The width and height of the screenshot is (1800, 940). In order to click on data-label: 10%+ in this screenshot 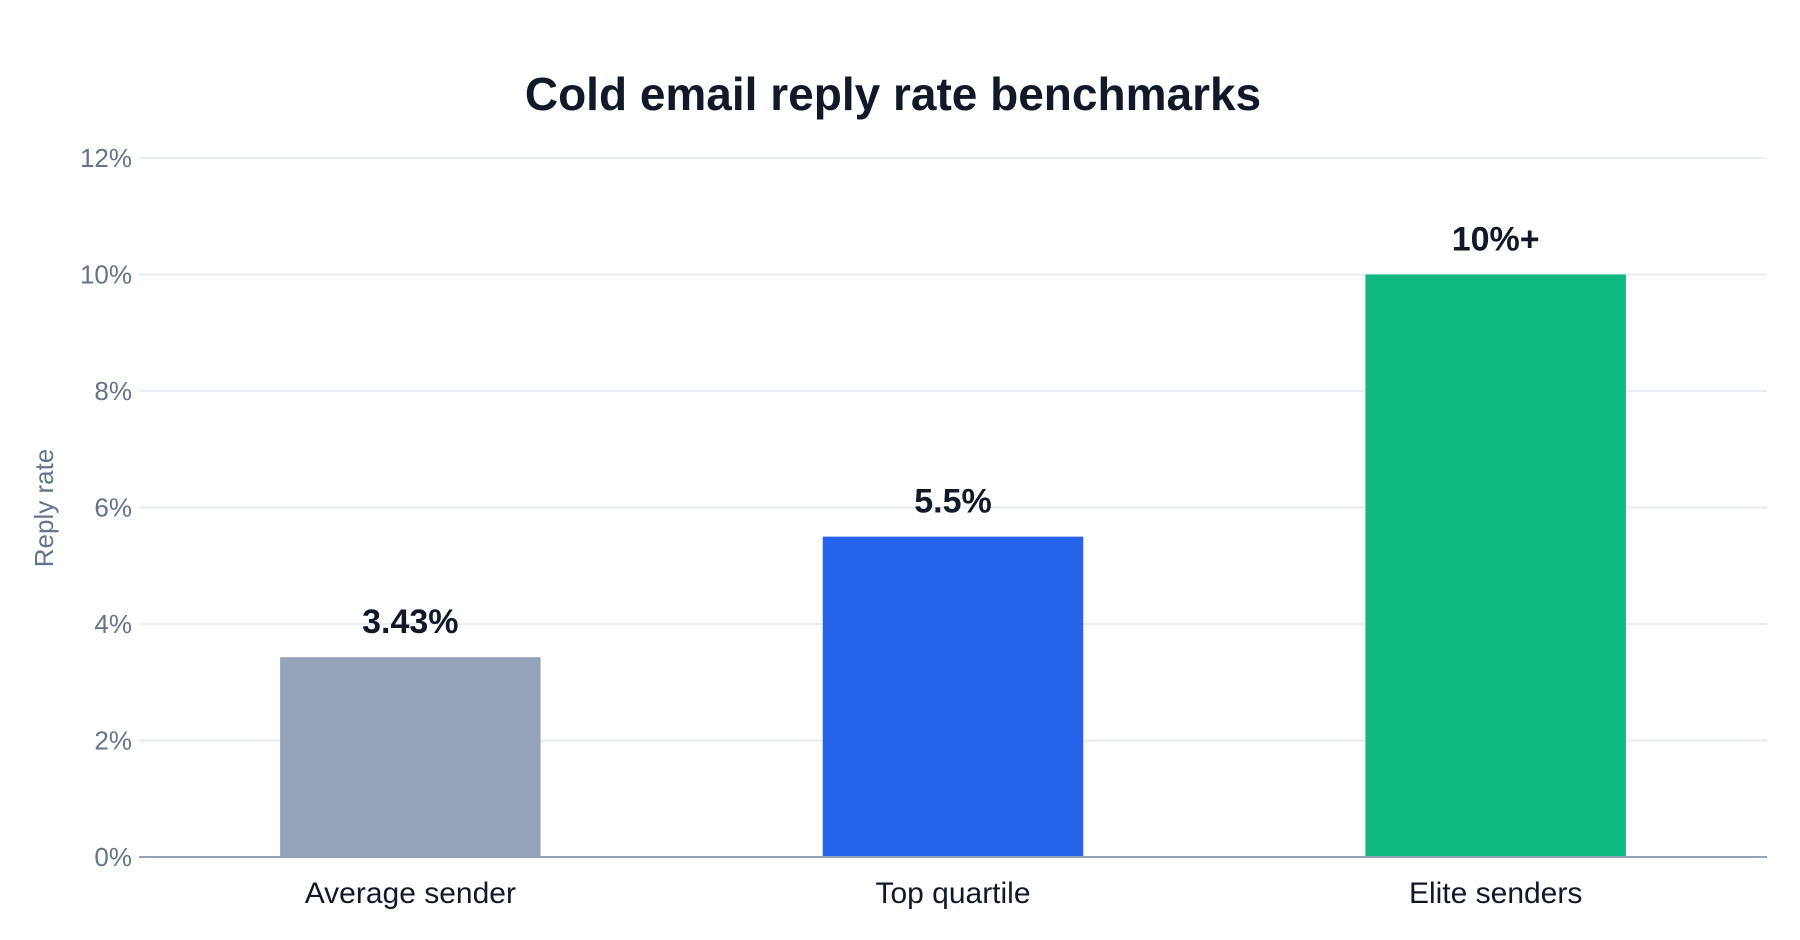, I will do `click(1496, 240)`.